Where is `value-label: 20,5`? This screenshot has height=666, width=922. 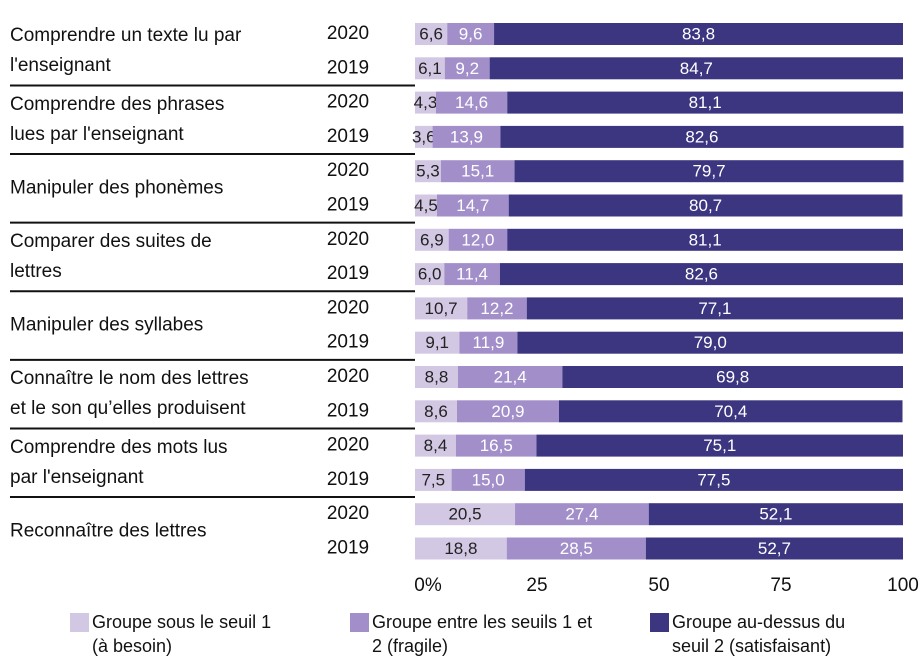 value-label: 20,5 is located at coordinates (464, 514).